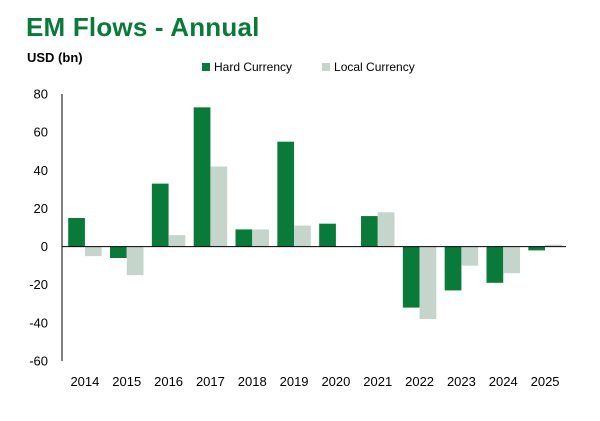 The image size is (600, 421). What do you see at coordinates (55, 57) in the screenshot?
I see `y-axis-label: USD (bn)` at bounding box center [55, 57].